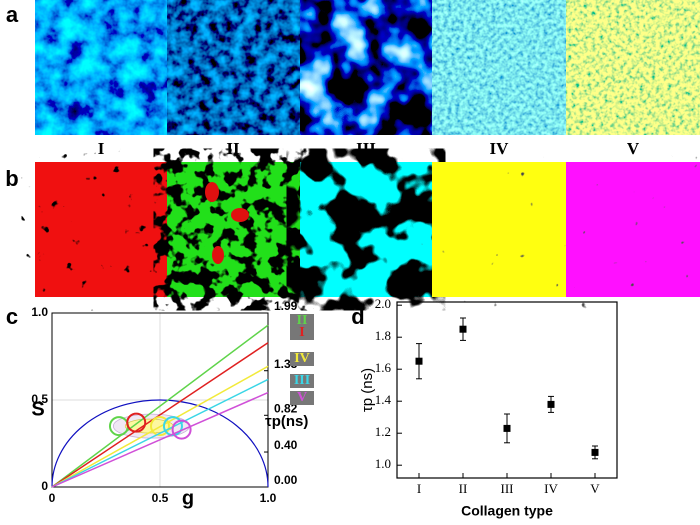 This screenshot has height=525, width=700. What do you see at coordinates (383, 431) in the screenshot?
I see `y-tick-label: 1.2` at bounding box center [383, 431].